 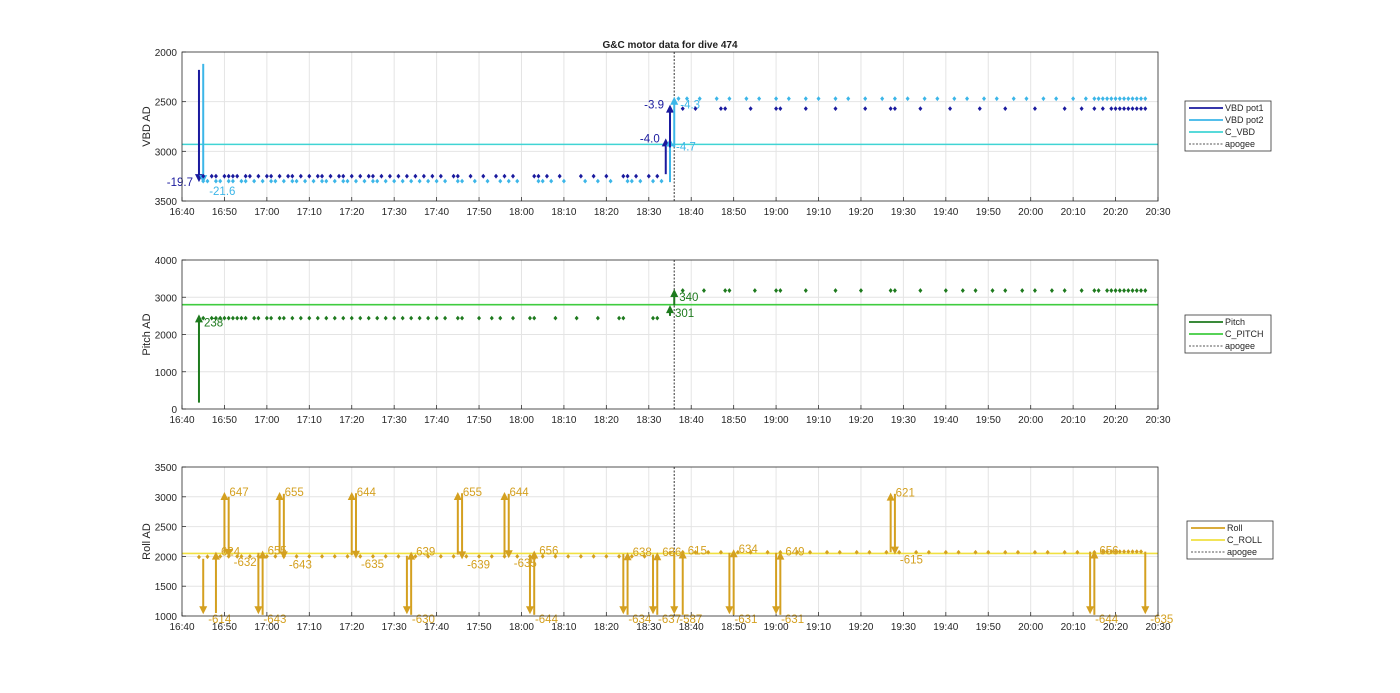 What do you see at coordinates (648, 420) in the screenshot?
I see `x-tick-label: 18:30` at bounding box center [648, 420].